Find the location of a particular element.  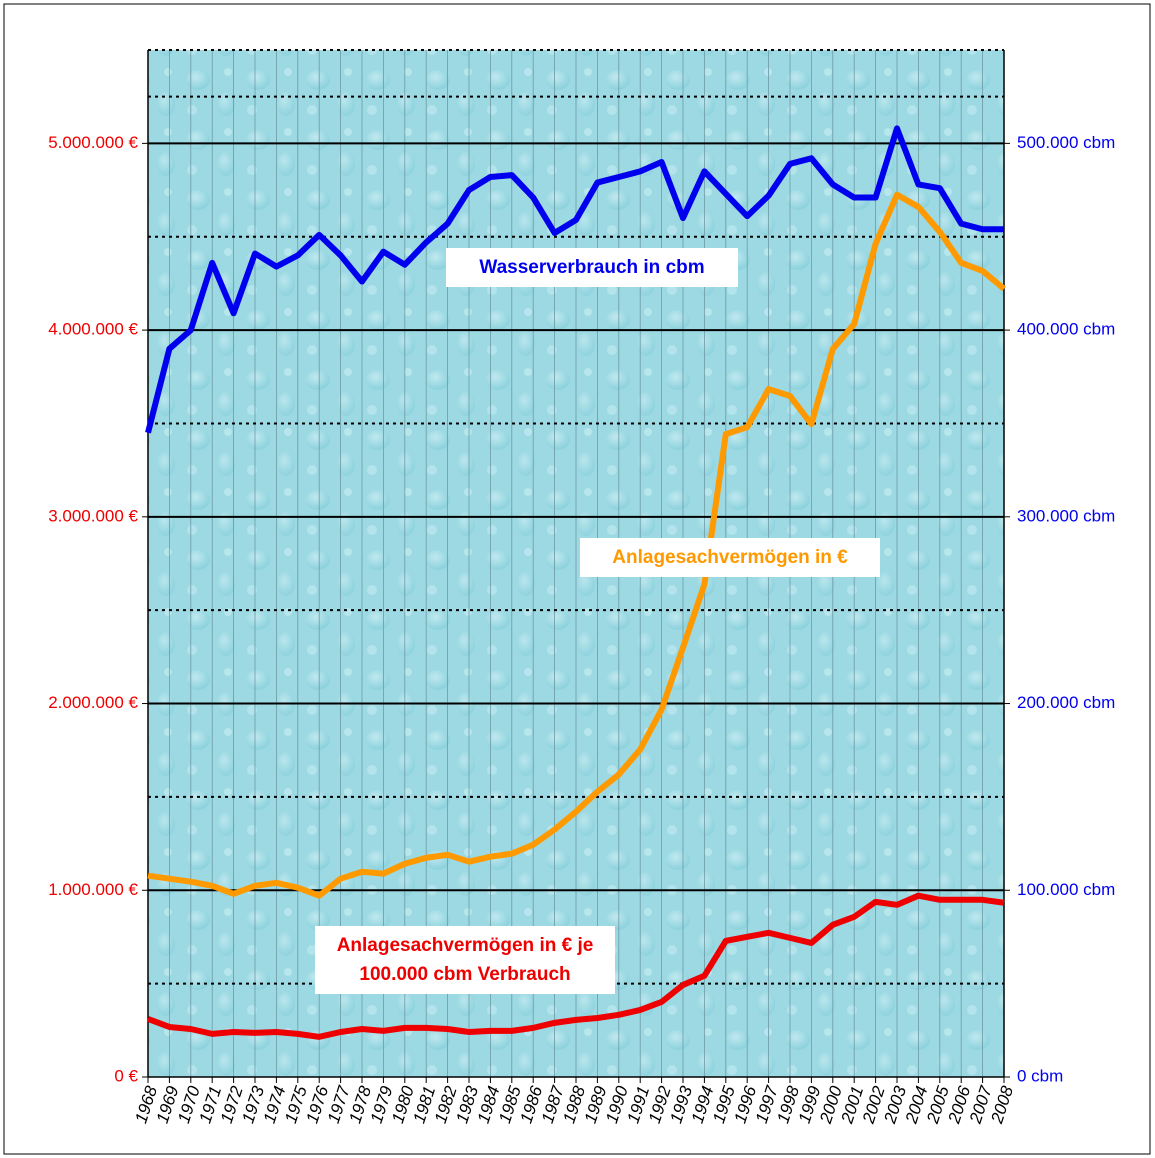

y-tick-label: 3.000.000 € is located at coordinates (93, 515).